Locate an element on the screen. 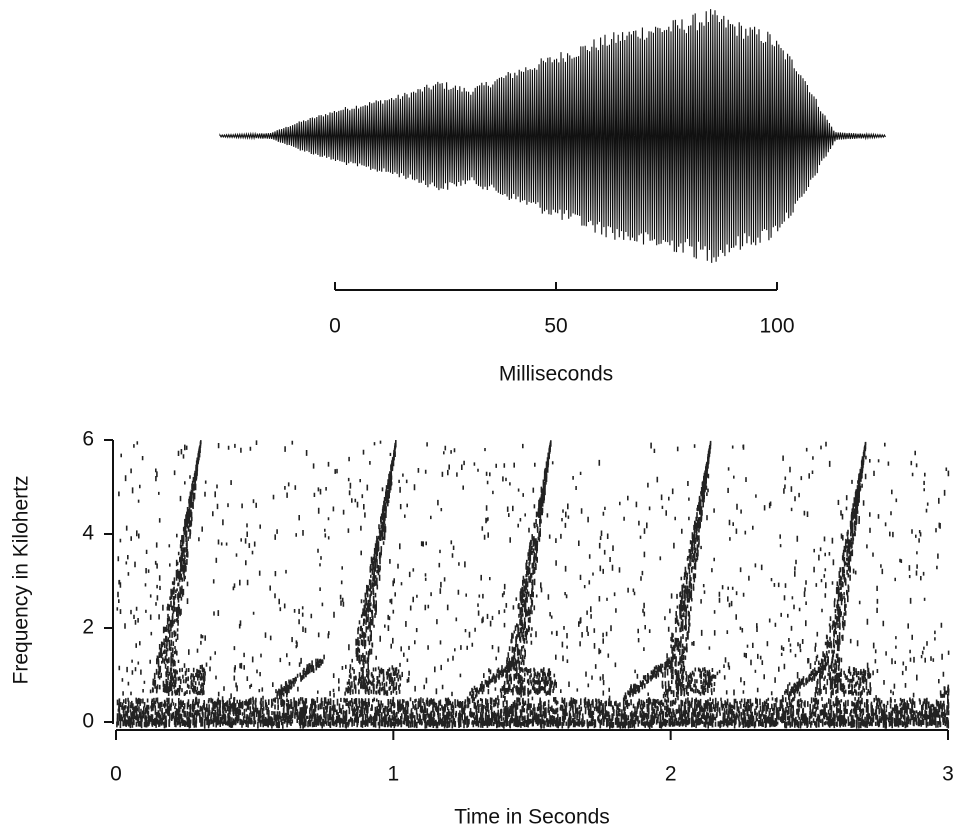 The image size is (959, 832). y-axis-label: Frequency in Kilohertz is located at coordinates (21, 580).